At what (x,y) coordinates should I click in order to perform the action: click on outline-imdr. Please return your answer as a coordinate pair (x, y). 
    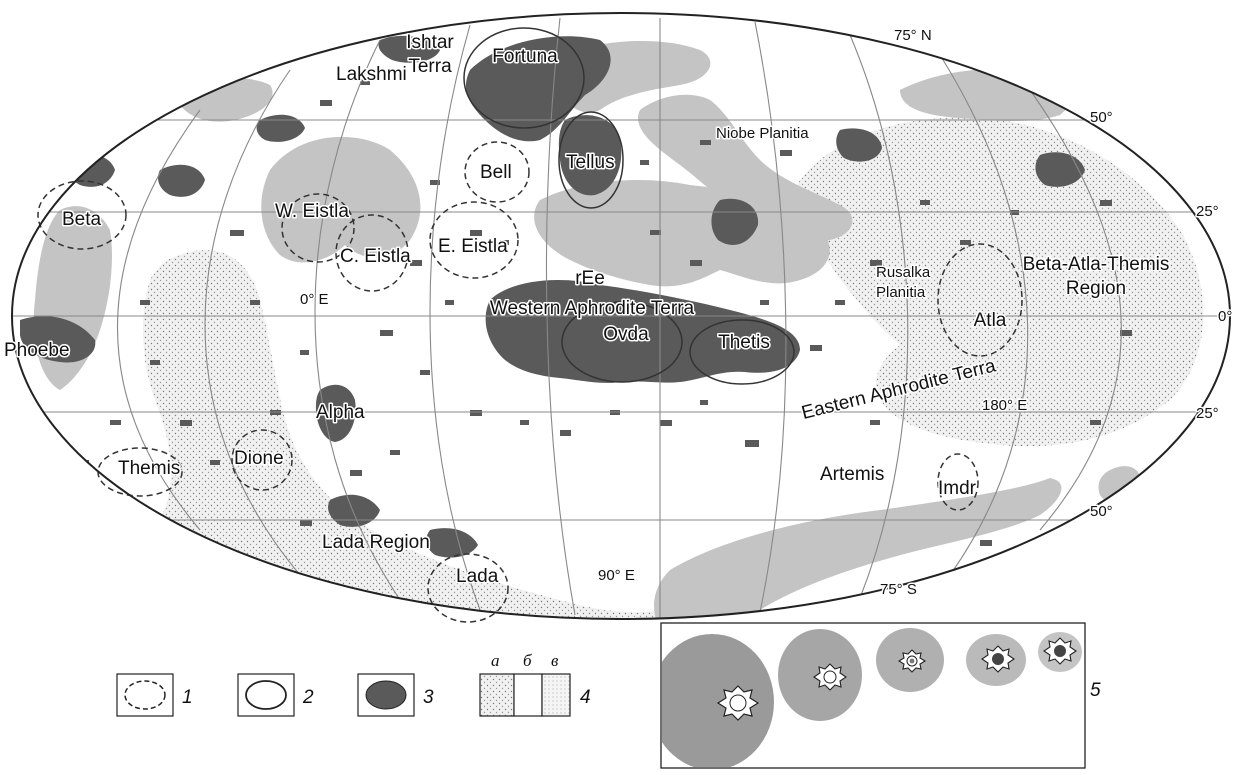
    Looking at the image, I should click on (958, 482).